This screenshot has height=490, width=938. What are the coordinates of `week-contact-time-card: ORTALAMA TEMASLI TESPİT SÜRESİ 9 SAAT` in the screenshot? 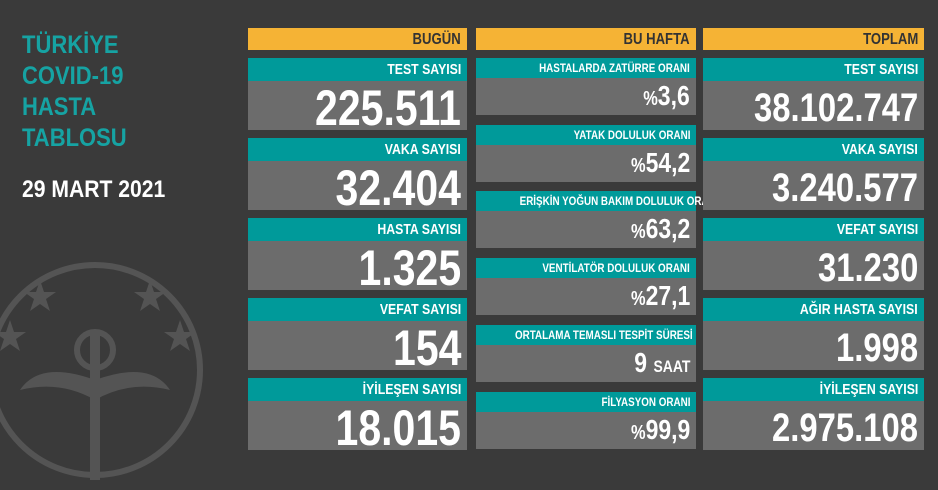 It's located at (586, 353).